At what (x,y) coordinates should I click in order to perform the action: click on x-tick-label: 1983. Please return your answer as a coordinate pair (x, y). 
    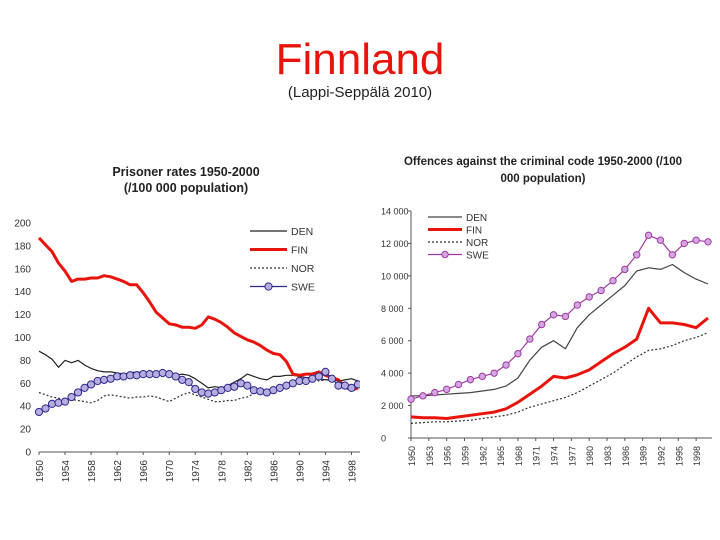
    Looking at the image, I should click on (608, 456).